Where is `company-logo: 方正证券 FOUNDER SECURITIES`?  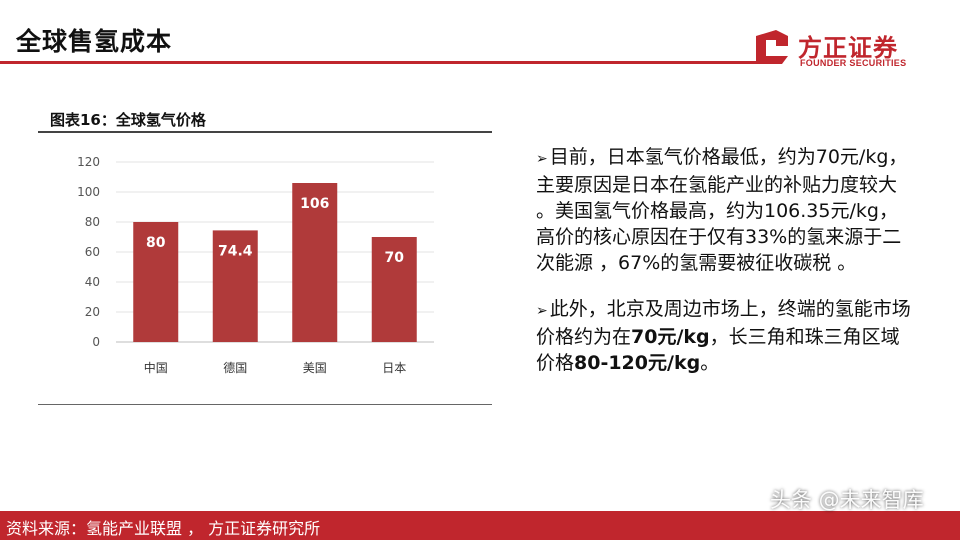
company-logo: 方正证券 FOUNDER SECURITIES is located at coordinates (852, 48).